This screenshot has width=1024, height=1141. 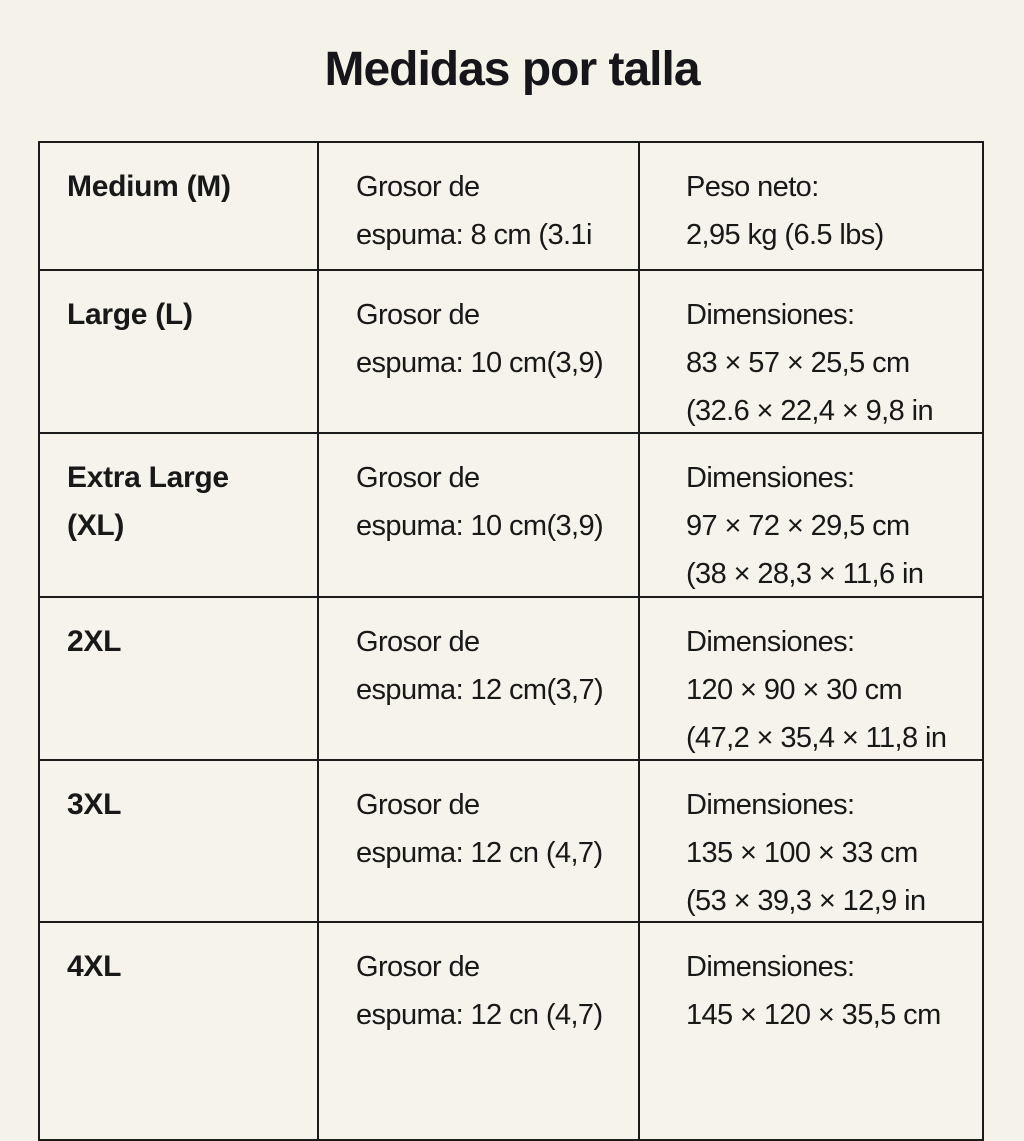 What do you see at coordinates (816, 738) in the screenshot?
I see `cell-line: (47,2 × 35,4 × 11,8 in` at bounding box center [816, 738].